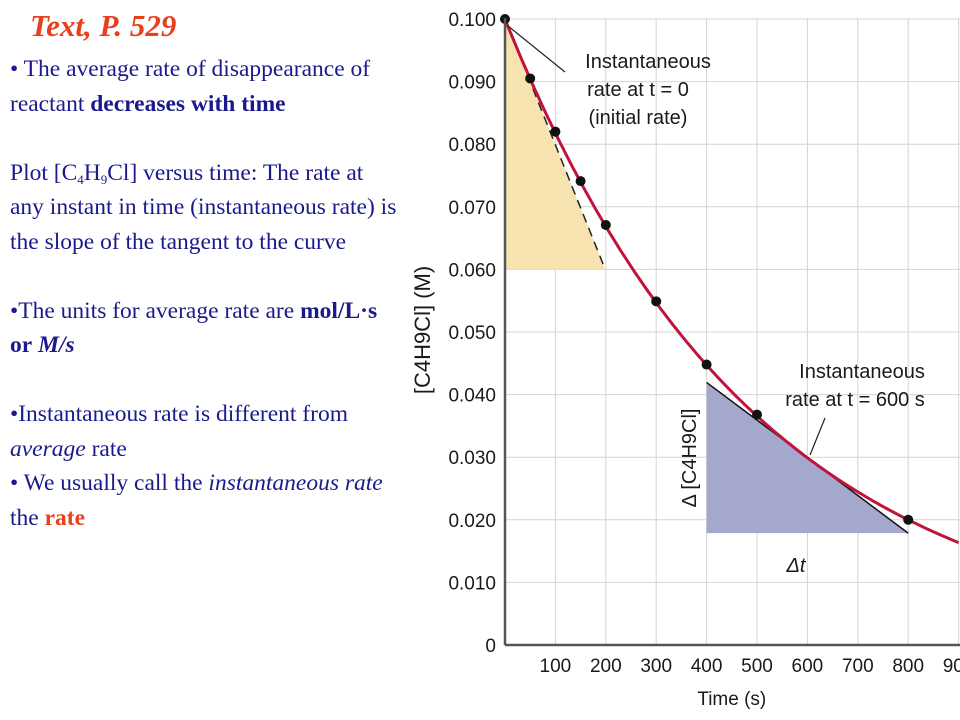  I want to click on y-tick-label: 0.020, so click(472, 521).